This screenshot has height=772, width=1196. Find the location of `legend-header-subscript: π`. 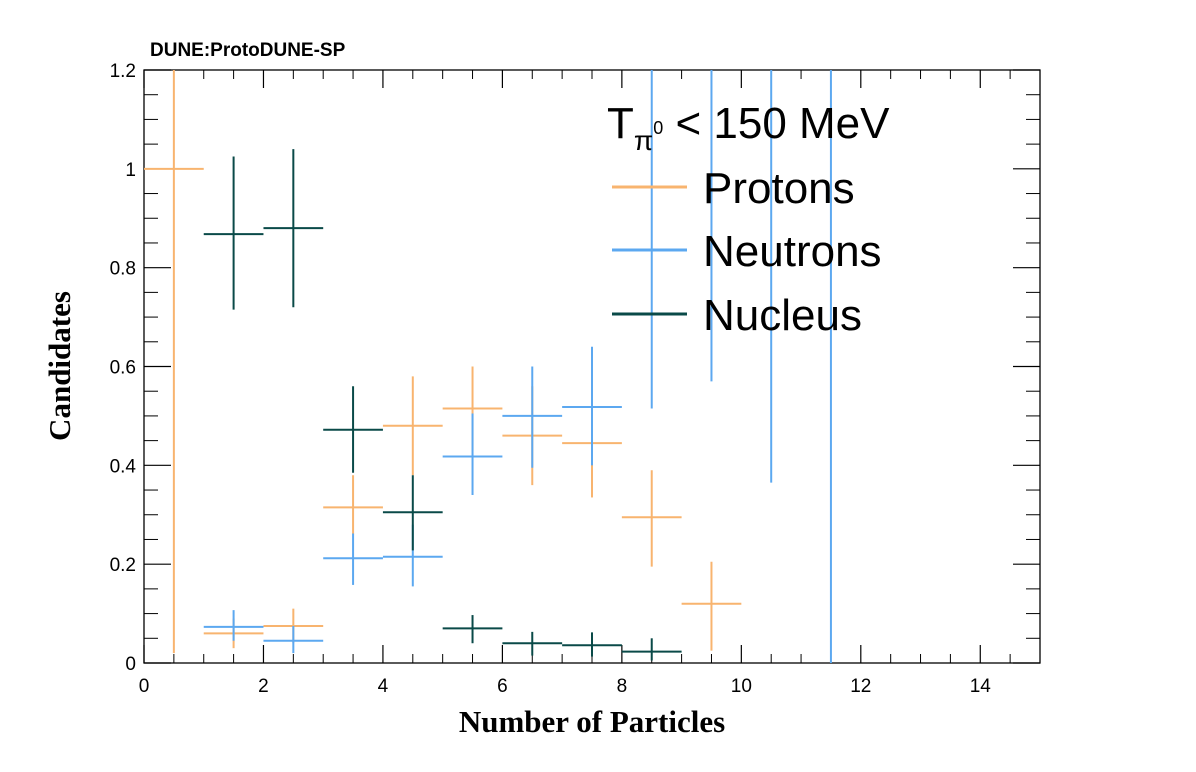

legend-header-subscript: π is located at coordinates (643, 140).